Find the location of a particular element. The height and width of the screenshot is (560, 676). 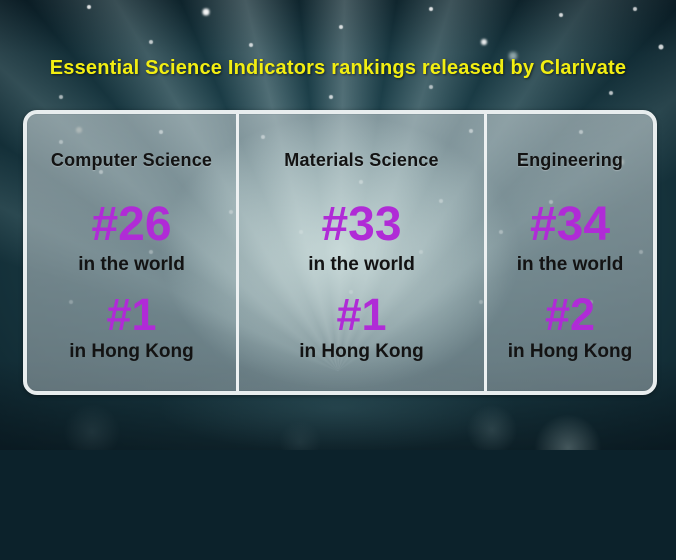

field-name: Materials Science is located at coordinates (361, 160).